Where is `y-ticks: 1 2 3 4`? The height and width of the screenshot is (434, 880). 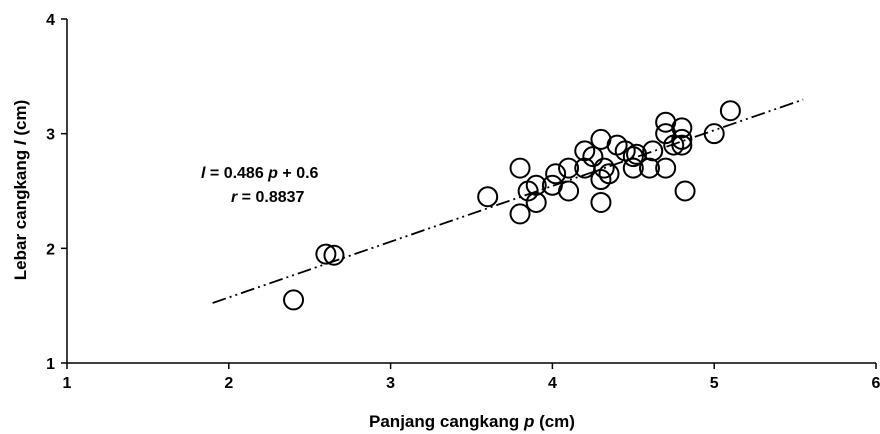 y-ticks: 1 2 3 4 is located at coordinates (56, 192).